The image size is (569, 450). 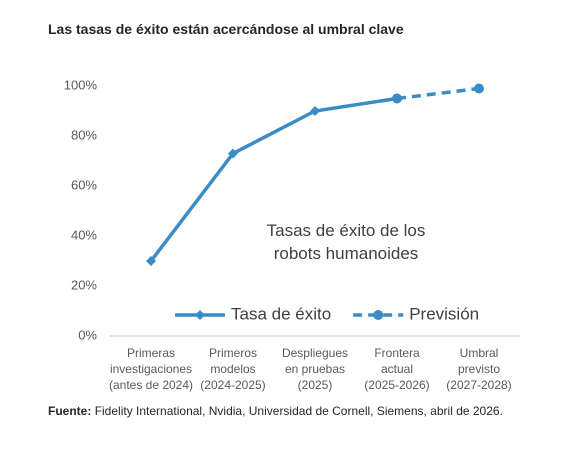 I want to click on y-tick-label: 0%, so click(x=87, y=334).